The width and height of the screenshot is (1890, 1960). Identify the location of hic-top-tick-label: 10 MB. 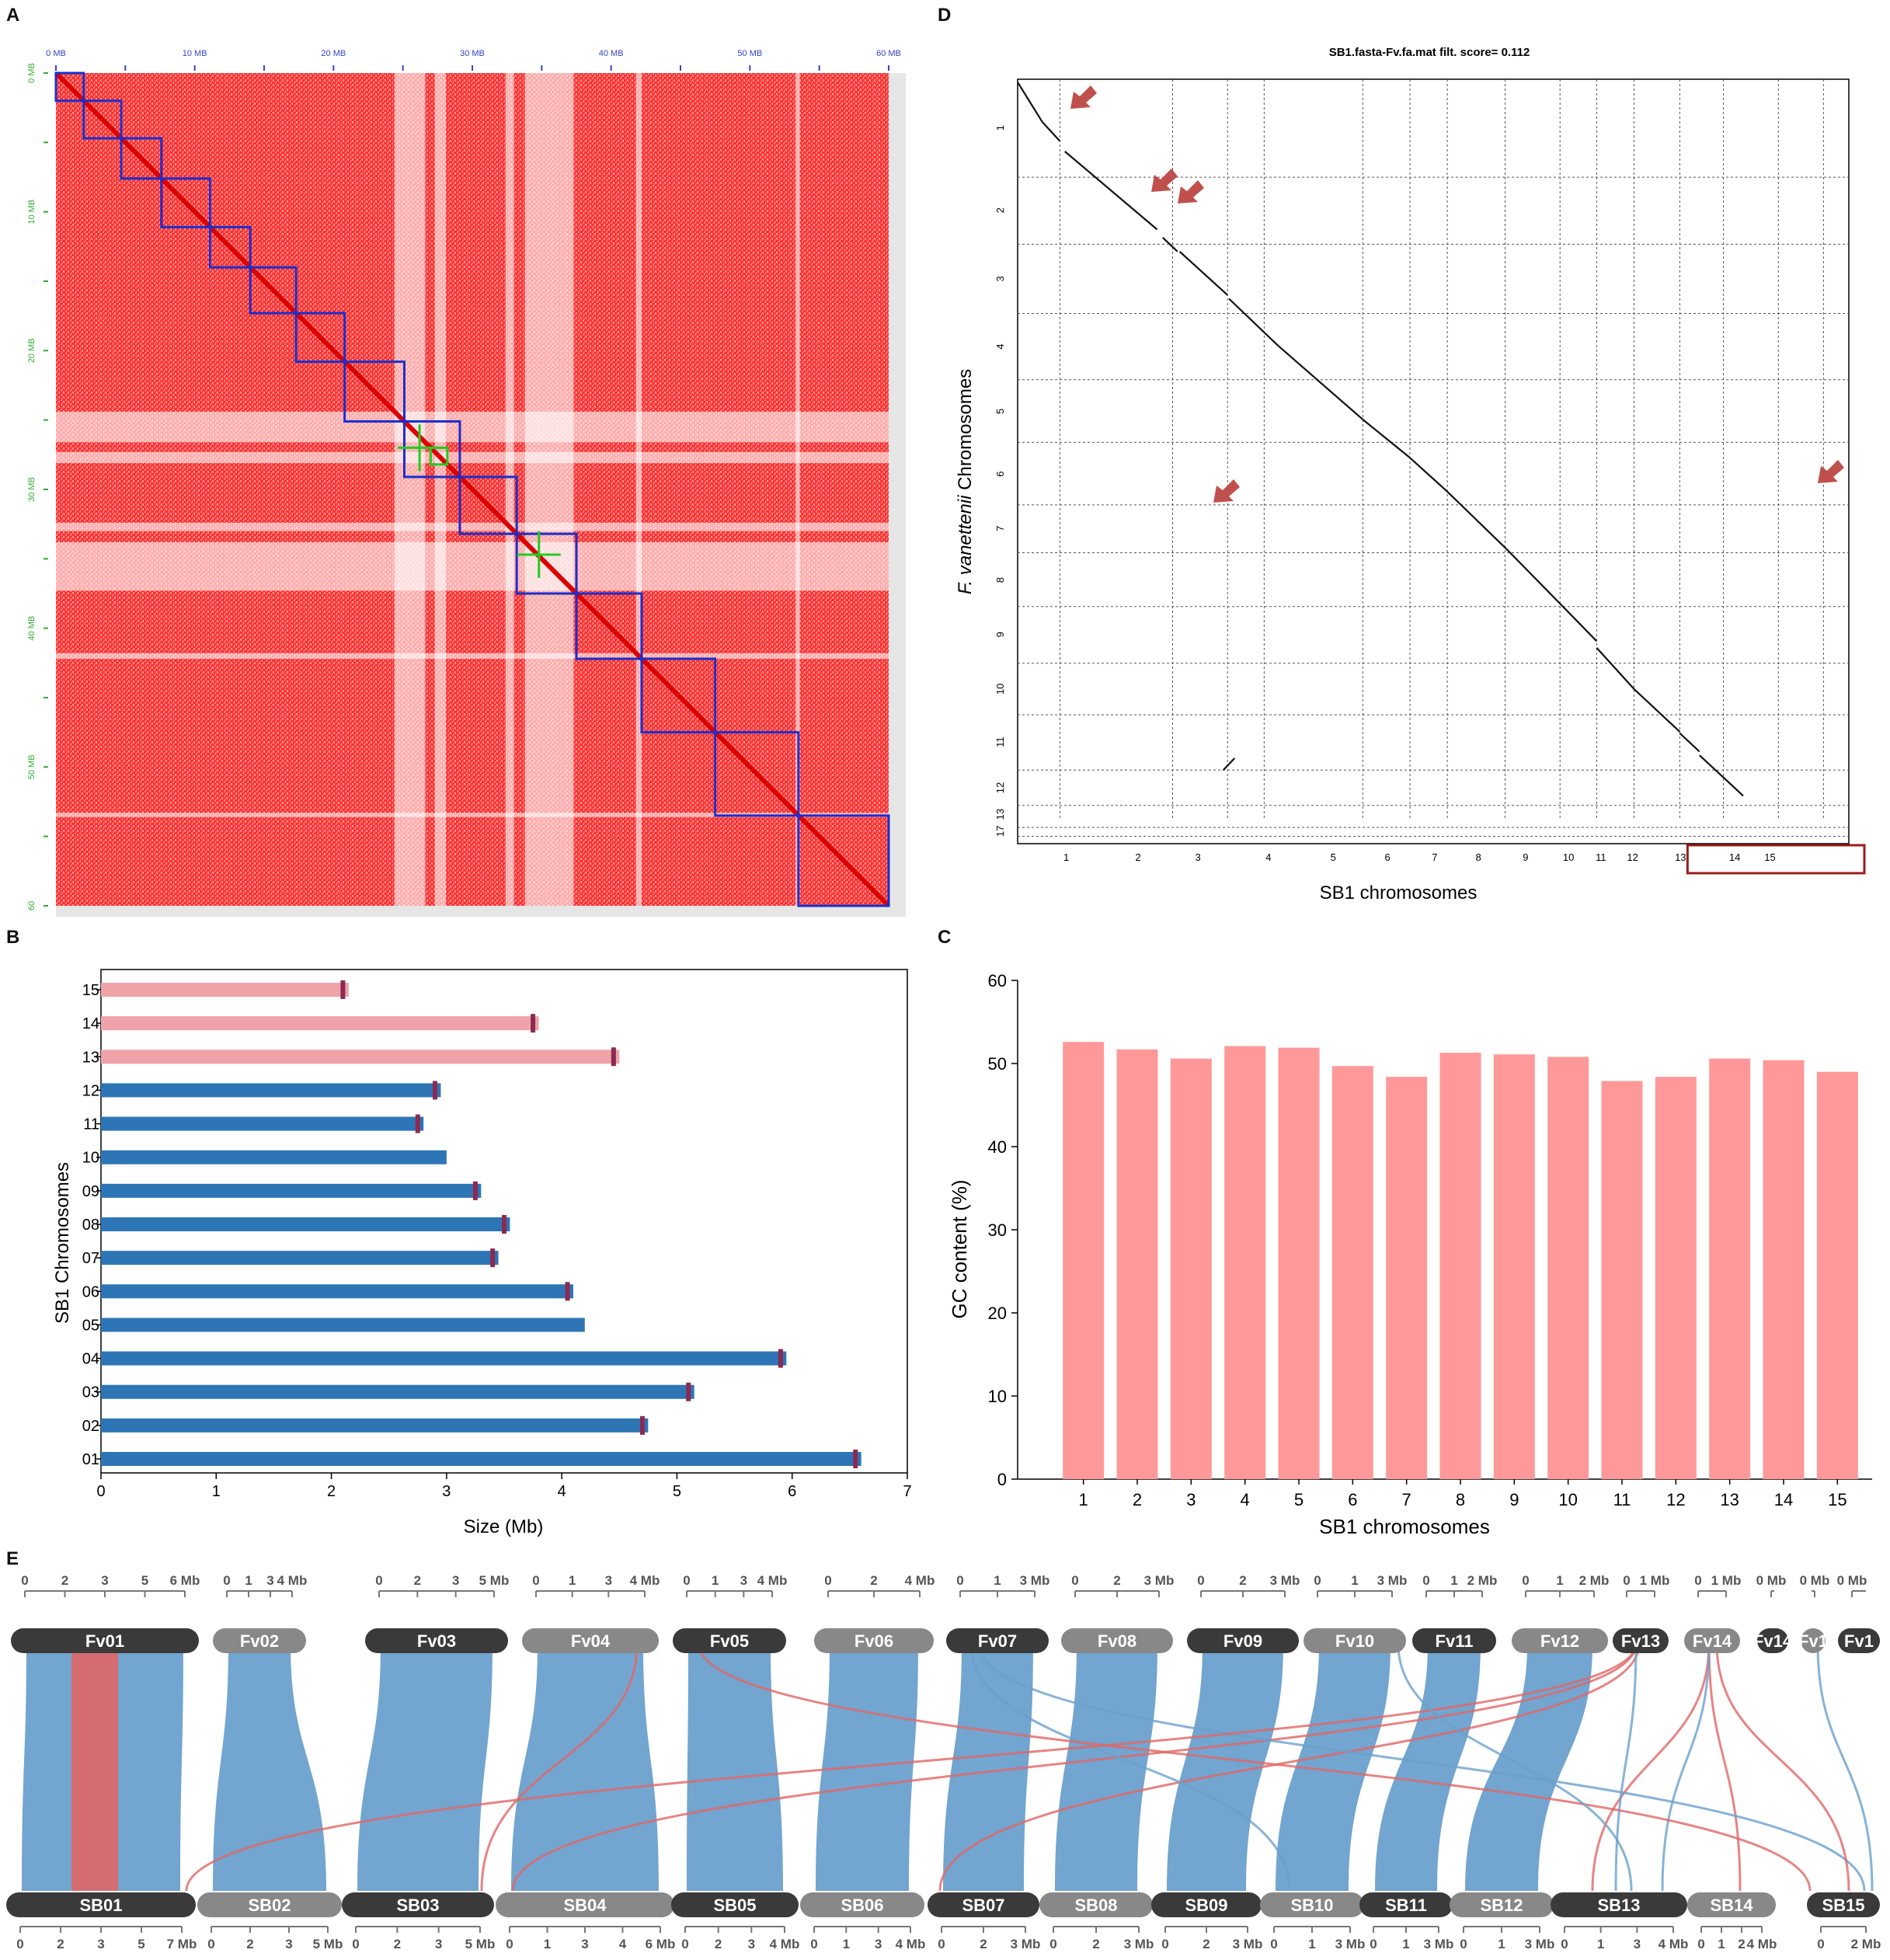
(195, 54).